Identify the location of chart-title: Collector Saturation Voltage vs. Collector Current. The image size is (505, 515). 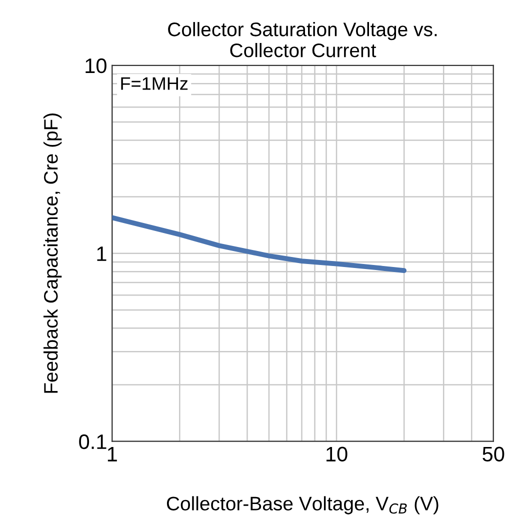
(302, 40).